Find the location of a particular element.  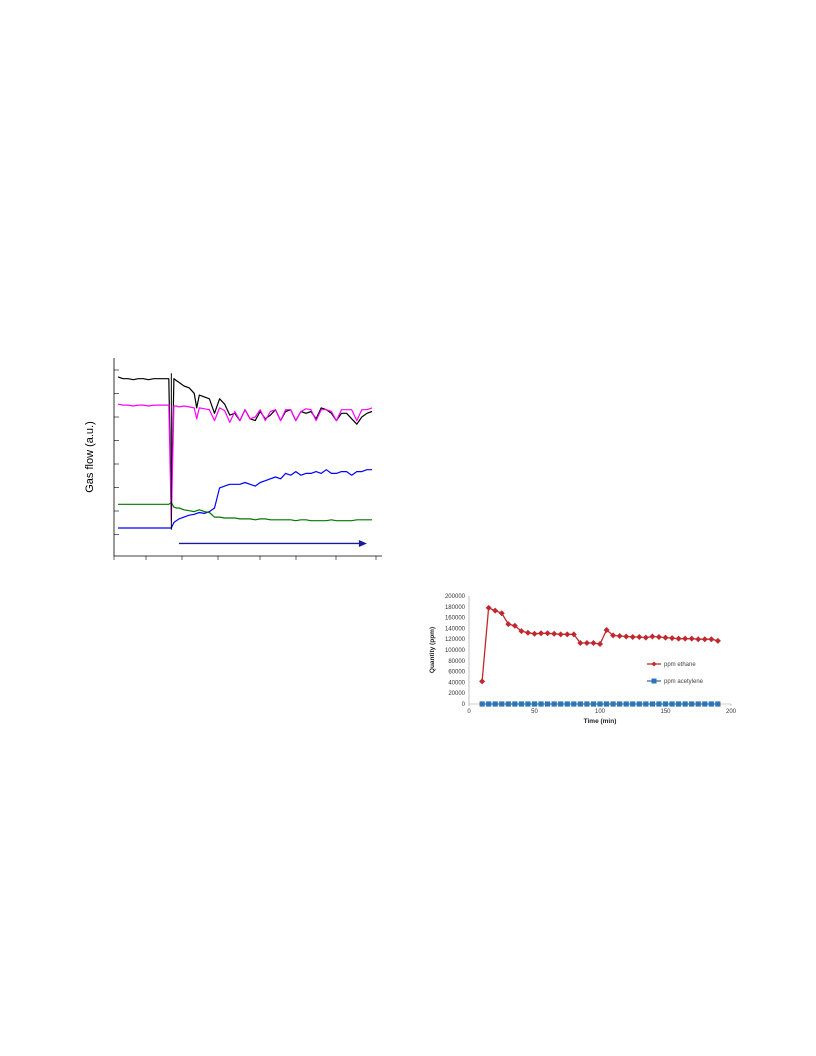

y-tick-label: 20000 is located at coordinates (456, 694).